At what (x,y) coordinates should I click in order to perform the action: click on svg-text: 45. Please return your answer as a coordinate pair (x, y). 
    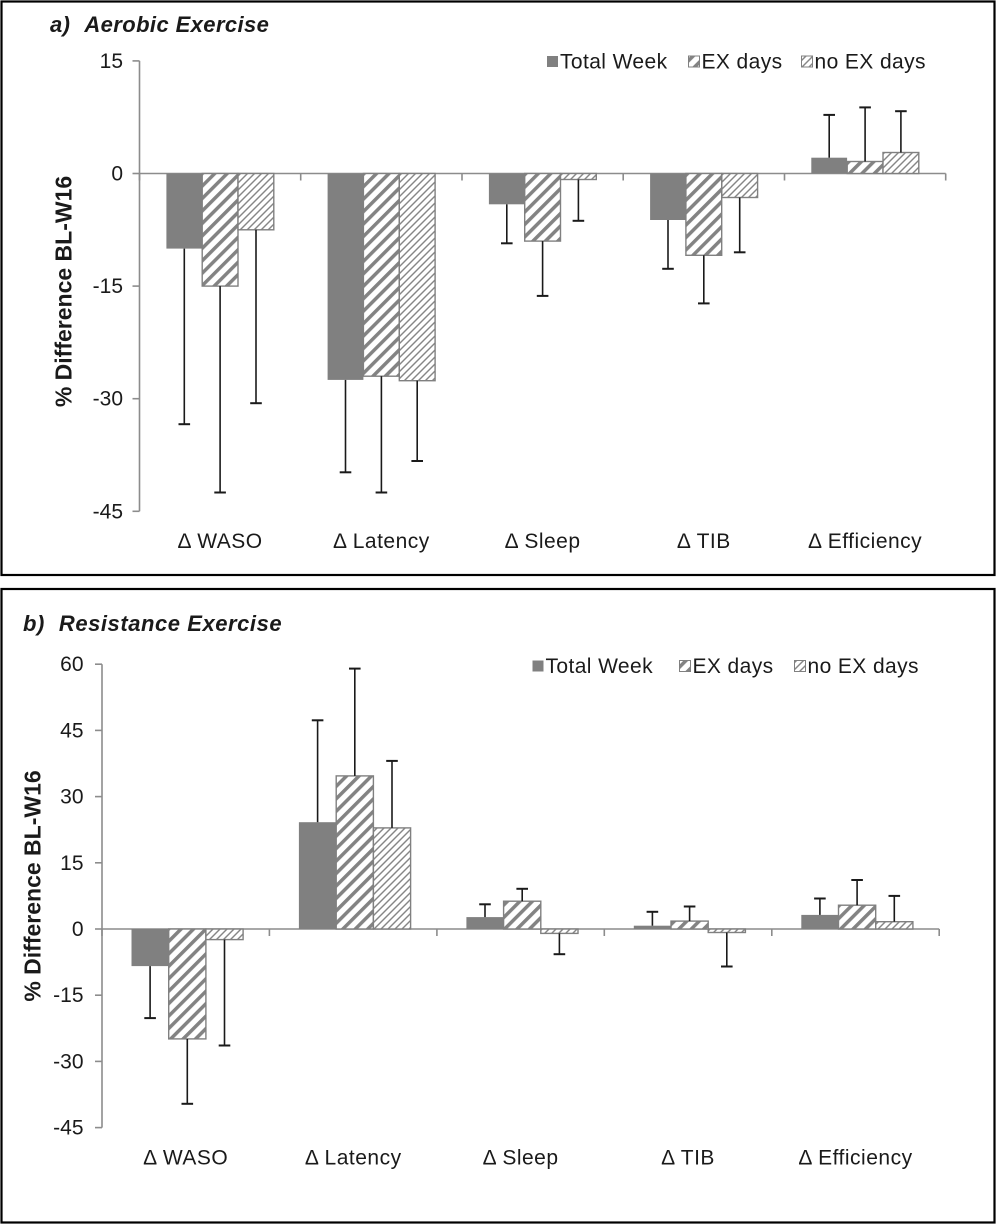
    Looking at the image, I should click on (71, 730).